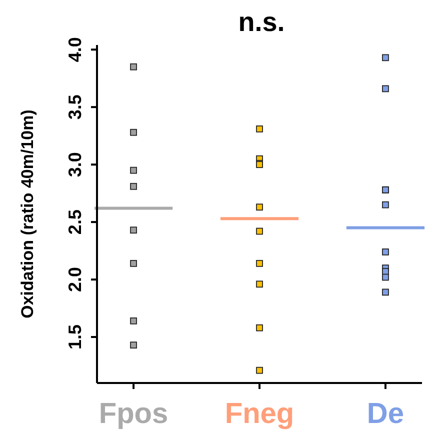 The width and height of the screenshot is (434, 435). Describe the element at coordinates (259, 414) in the screenshot. I see `x-tick-label: Fneg` at that location.